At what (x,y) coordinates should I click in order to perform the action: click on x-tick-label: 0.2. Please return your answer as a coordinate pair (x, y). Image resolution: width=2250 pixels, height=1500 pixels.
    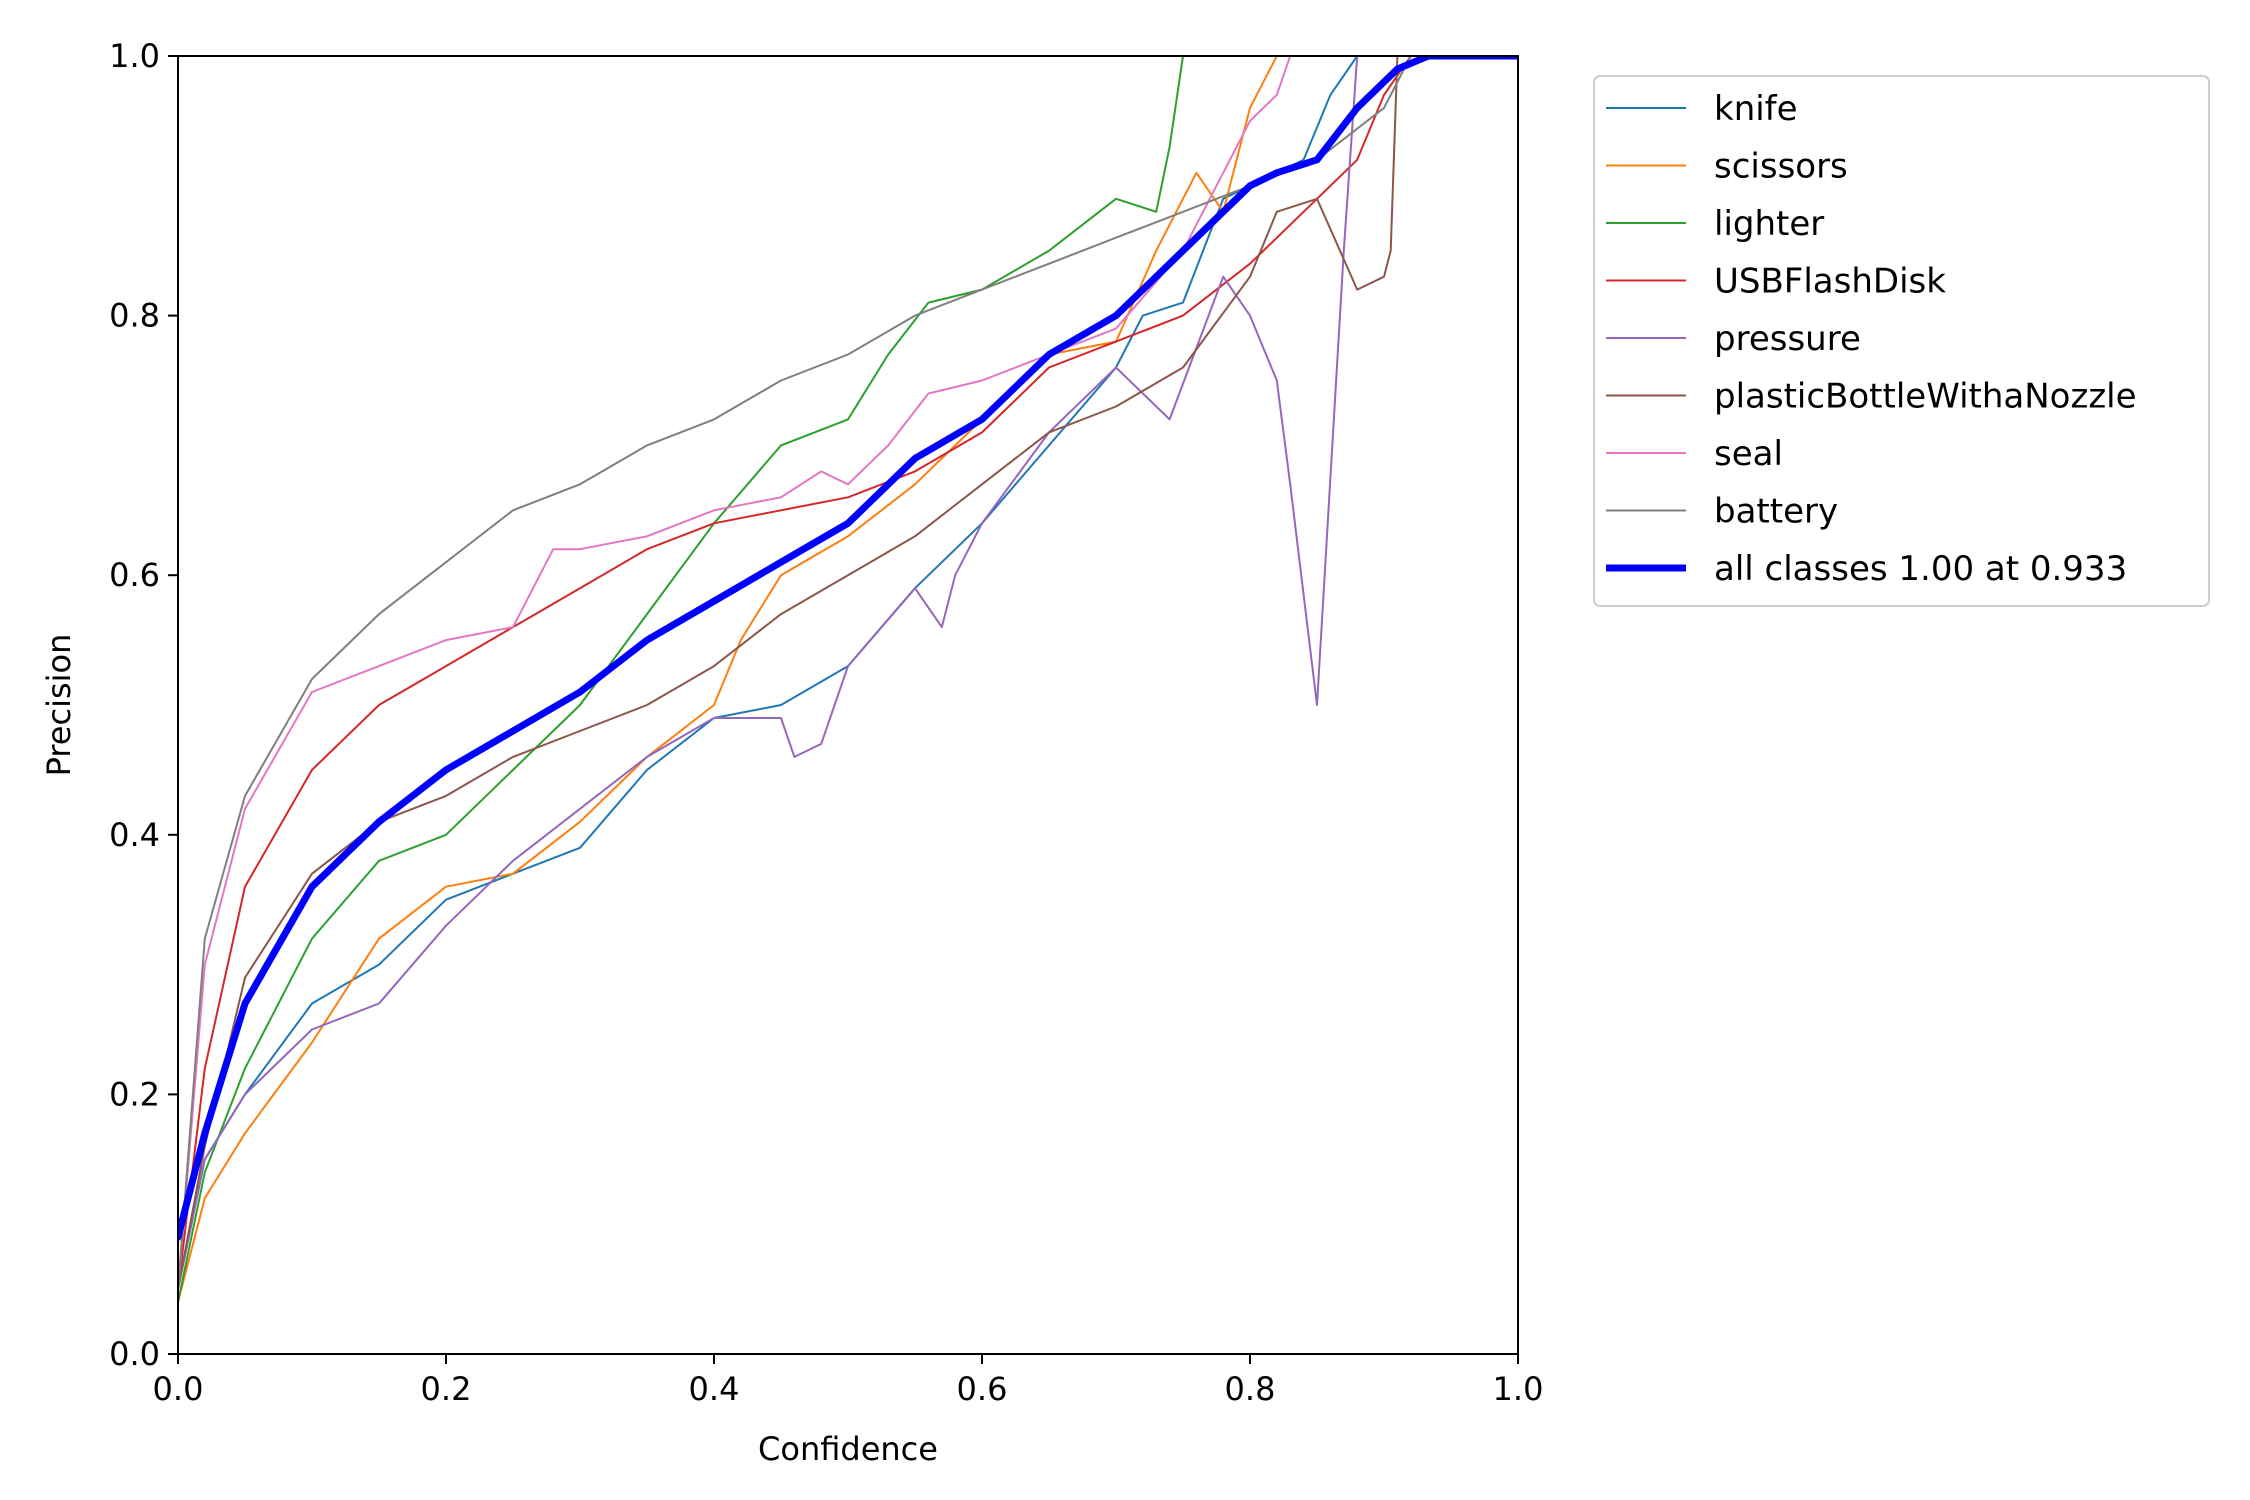
    Looking at the image, I should click on (446, 1389).